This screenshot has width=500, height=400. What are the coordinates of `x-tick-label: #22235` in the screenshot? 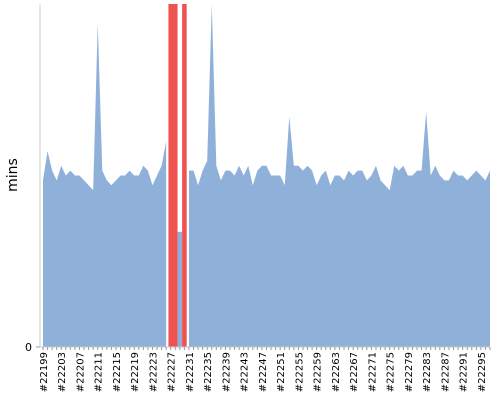 It's located at (208, 372).